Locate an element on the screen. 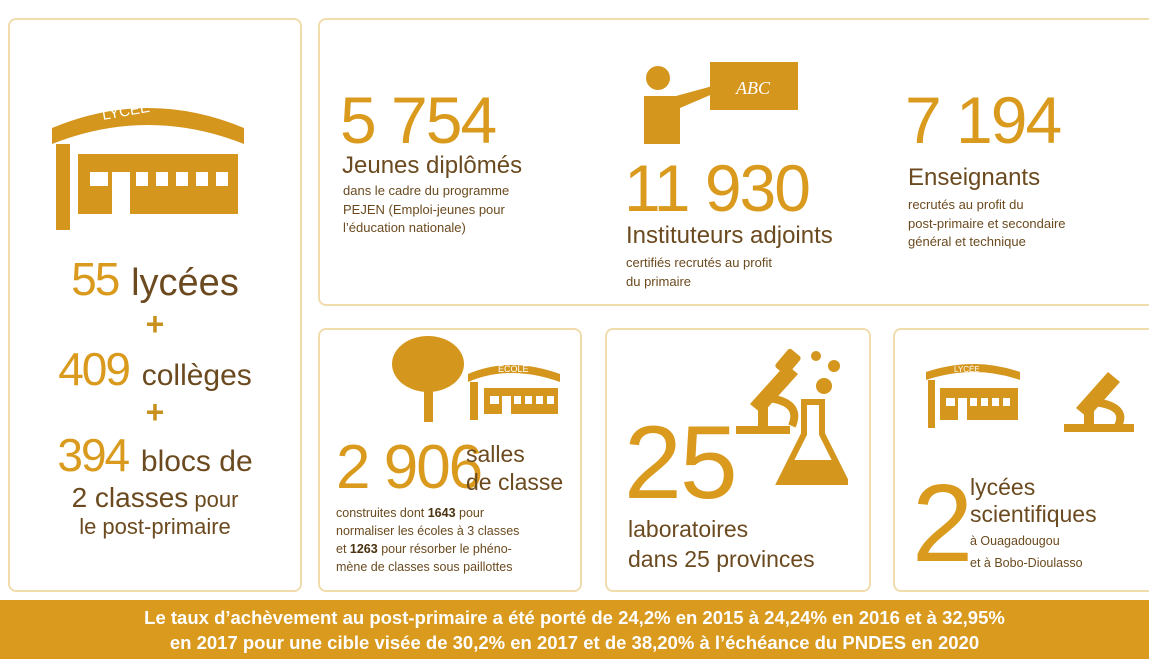  board-text: ABC is located at coordinates (753, 88).